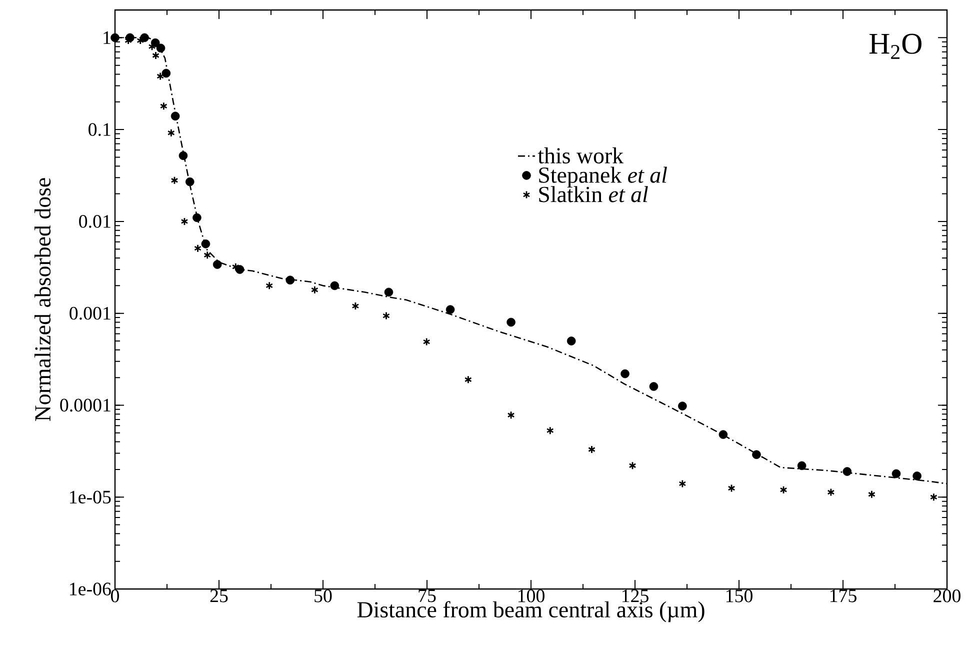 Image resolution: width=966 pixels, height=648 pixels. I want to click on y-axis-title: Normalized absorbed dose, so click(42, 300).